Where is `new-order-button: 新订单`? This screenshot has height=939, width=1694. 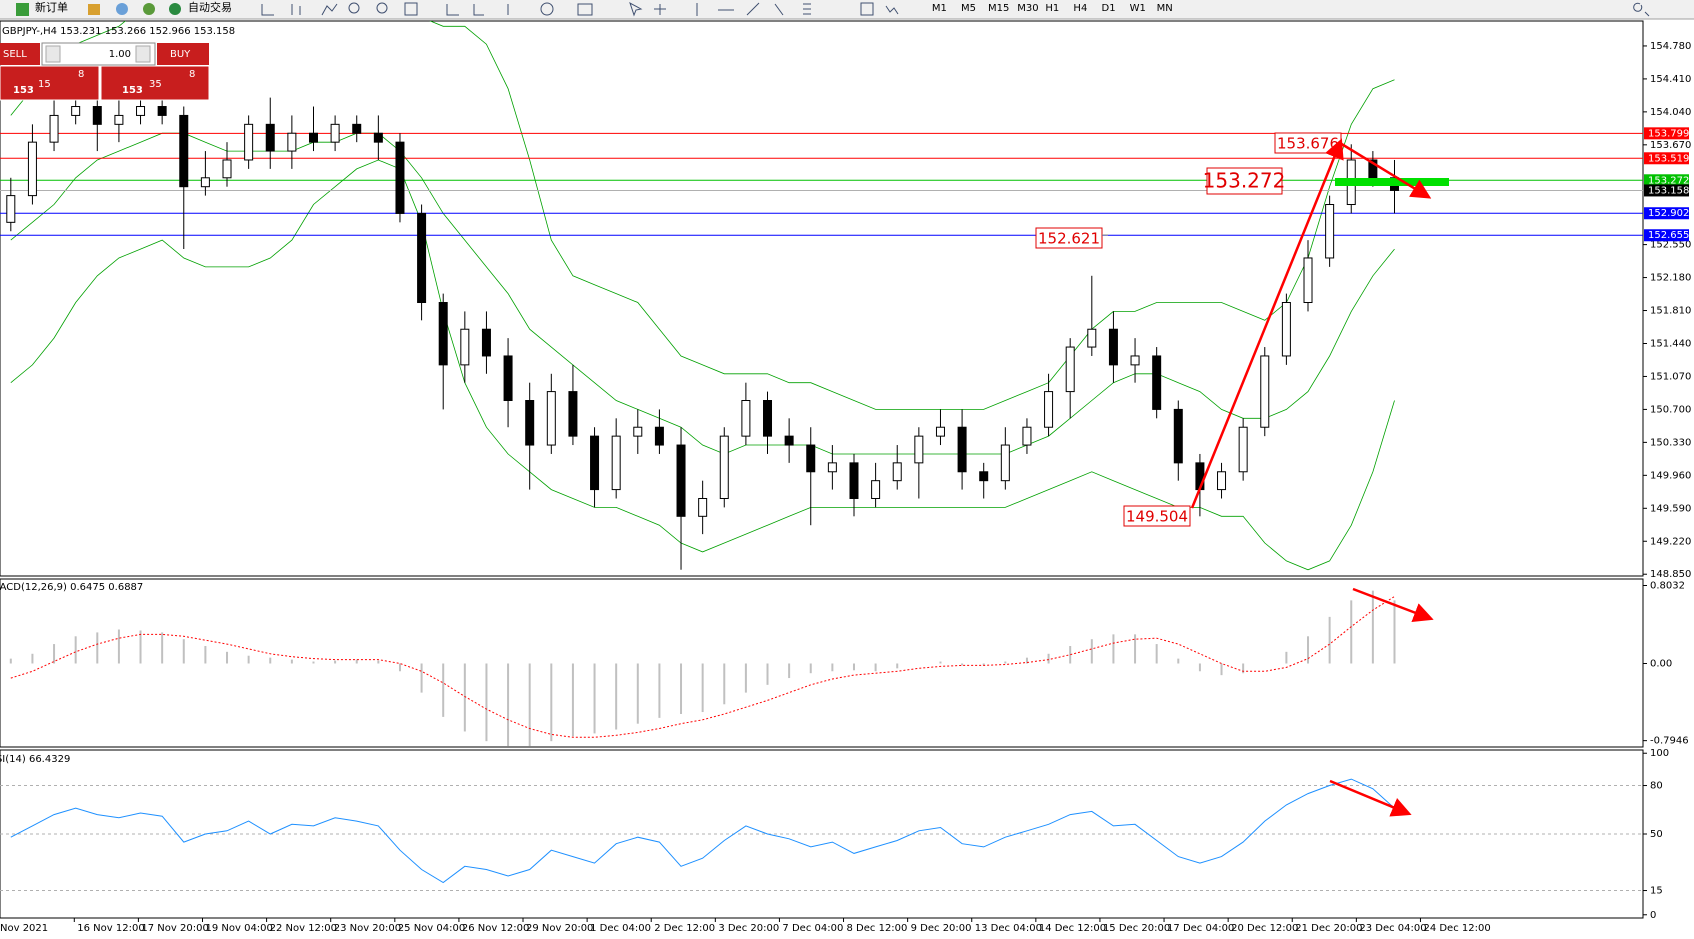
new-order-button: 新订单 is located at coordinates (51, 7).